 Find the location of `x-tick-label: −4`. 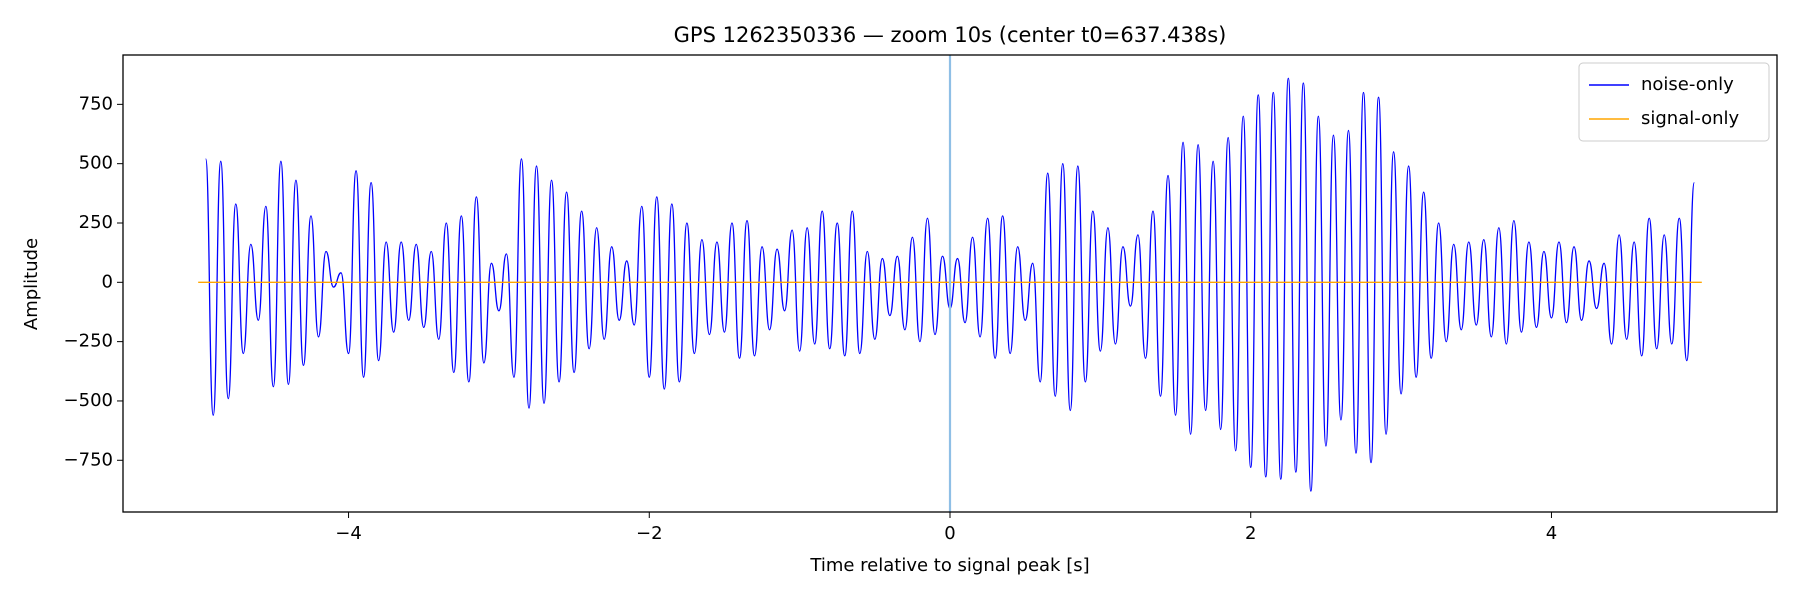

x-tick-label: −4 is located at coordinates (348, 533).